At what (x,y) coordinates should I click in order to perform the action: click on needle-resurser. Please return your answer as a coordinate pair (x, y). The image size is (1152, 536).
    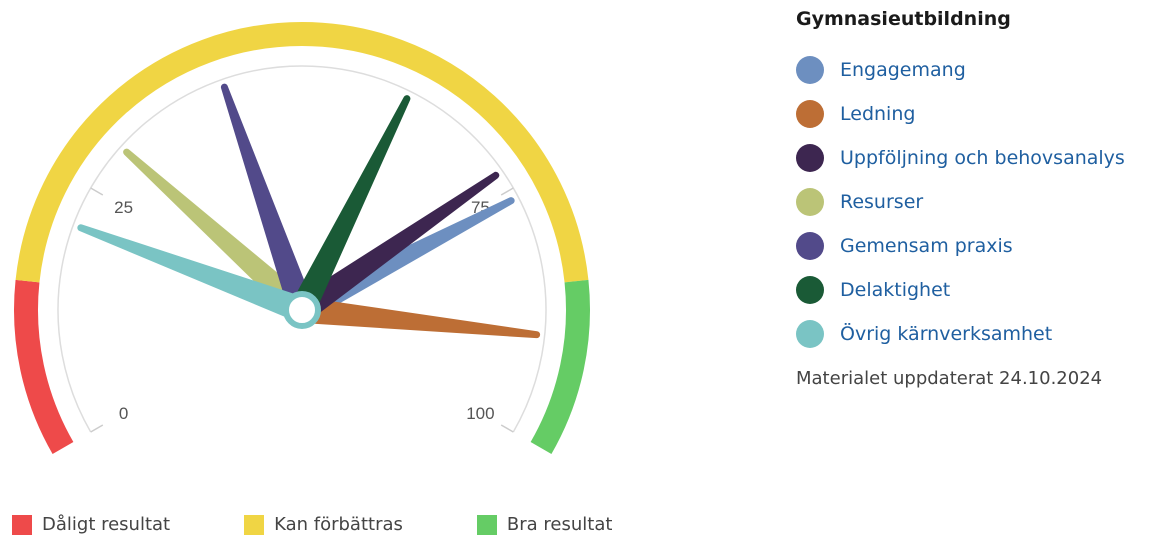
    Looking at the image, I should click on (217, 234).